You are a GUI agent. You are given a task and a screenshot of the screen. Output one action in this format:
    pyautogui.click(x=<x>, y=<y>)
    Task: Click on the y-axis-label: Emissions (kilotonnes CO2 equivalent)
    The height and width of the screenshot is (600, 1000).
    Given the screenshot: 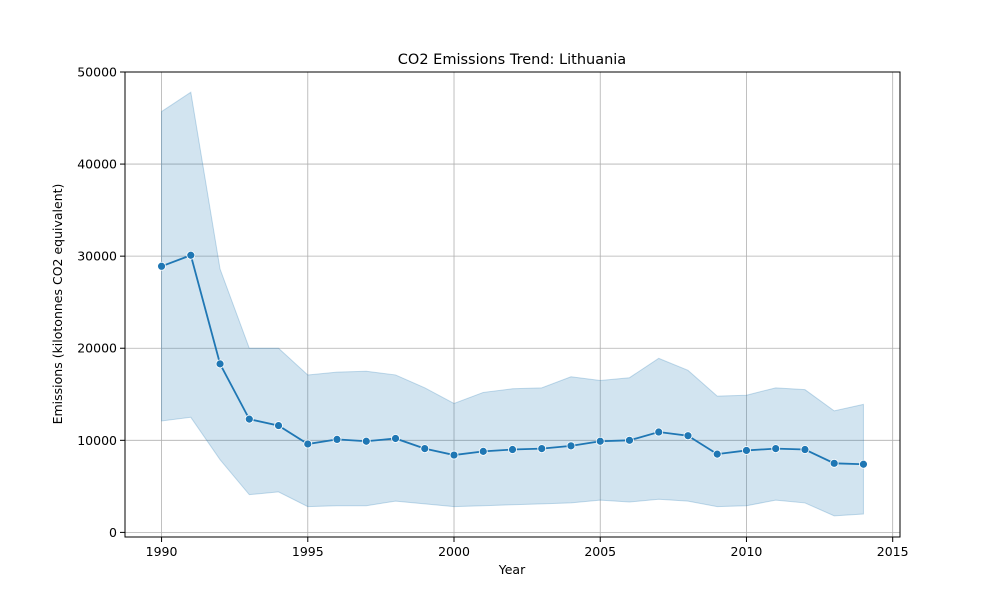 What is the action you would take?
    pyautogui.click(x=57, y=304)
    